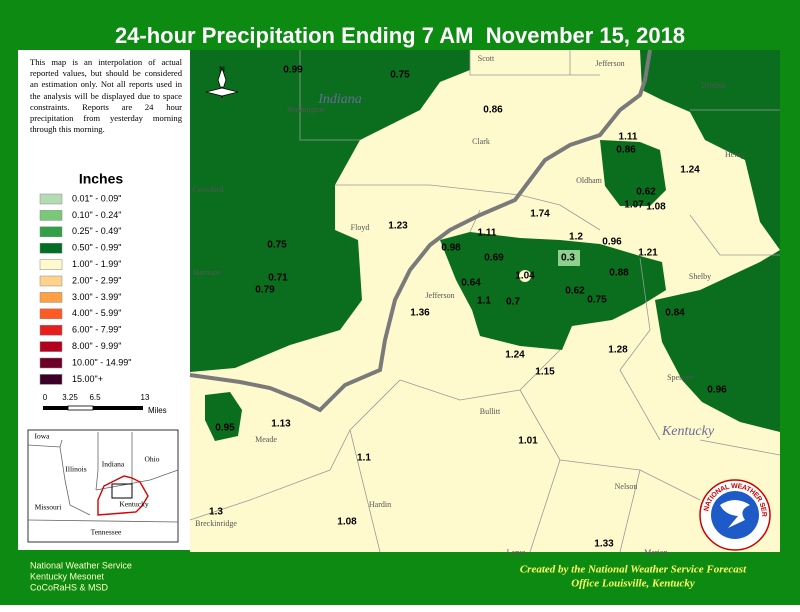 This screenshot has height=612, width=800. I want to click on compass: N, so click(222, 81).